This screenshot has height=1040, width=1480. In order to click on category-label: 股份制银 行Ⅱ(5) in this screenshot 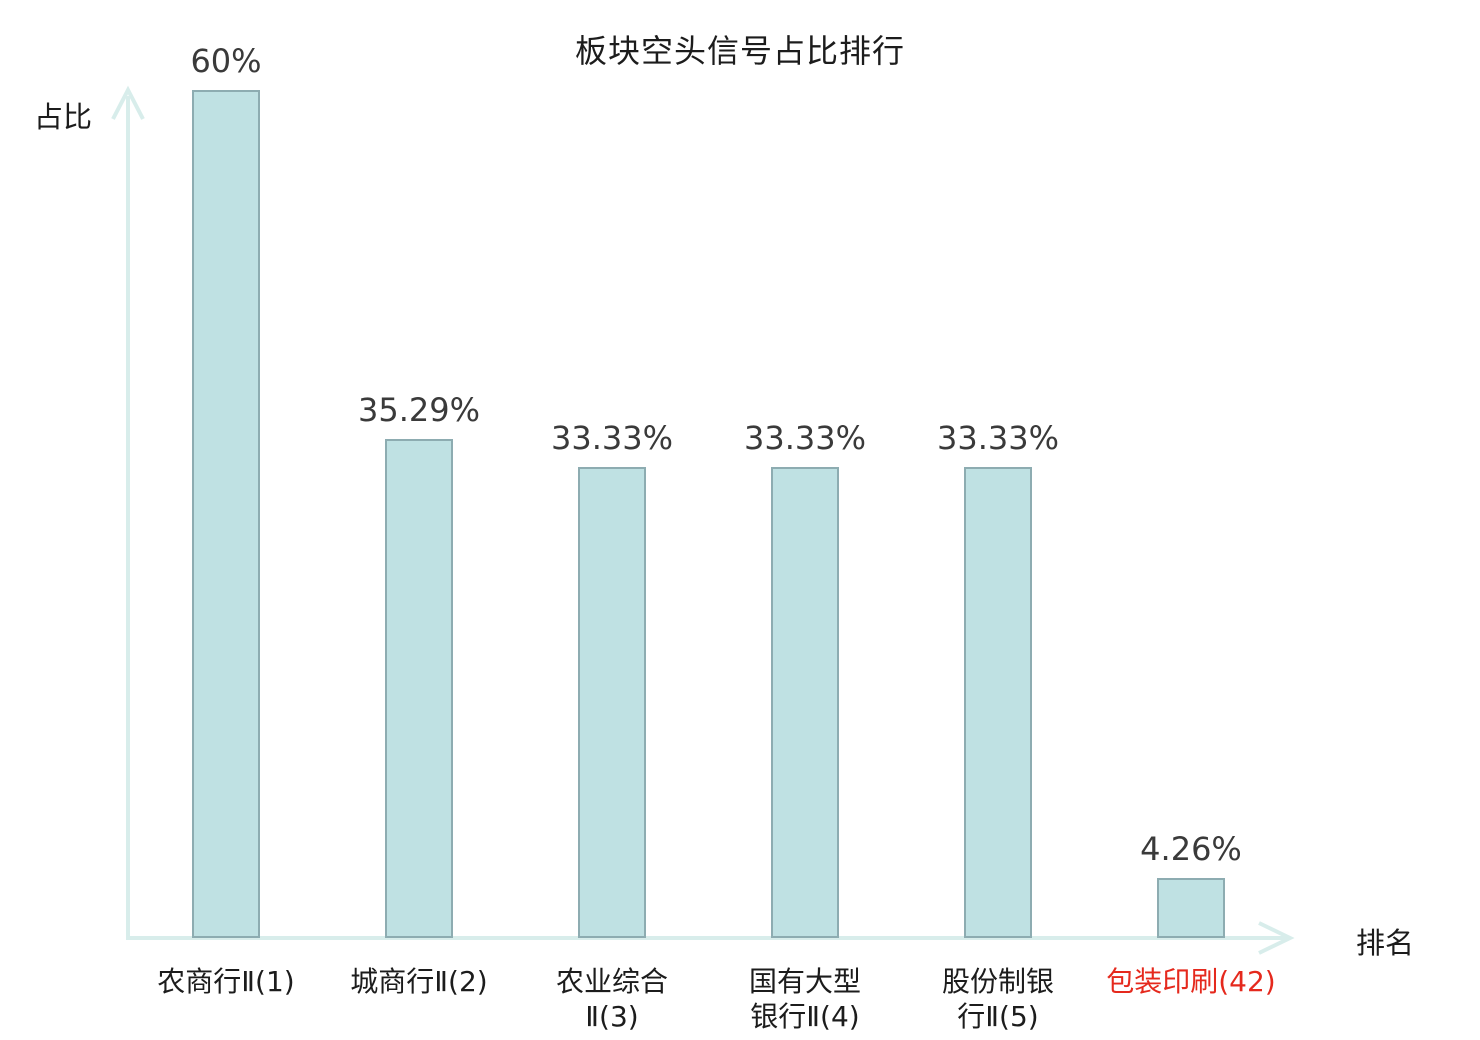, I will do `click(997, 999)`.